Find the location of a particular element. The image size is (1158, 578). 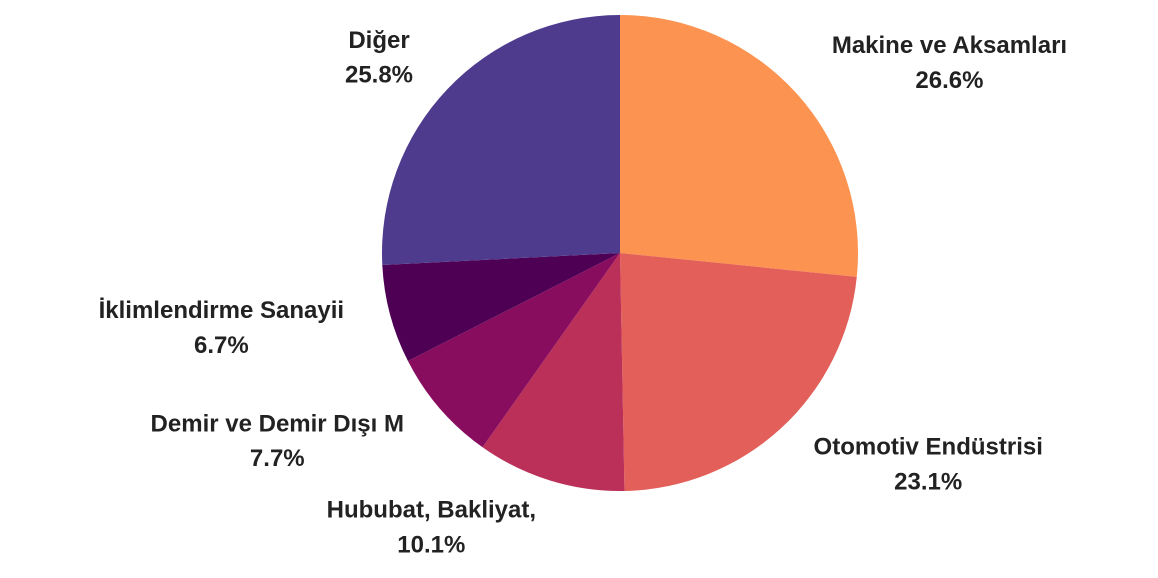

slice-label: Makine ve Aksamları 26.6% is located at coordinates (949, 63).